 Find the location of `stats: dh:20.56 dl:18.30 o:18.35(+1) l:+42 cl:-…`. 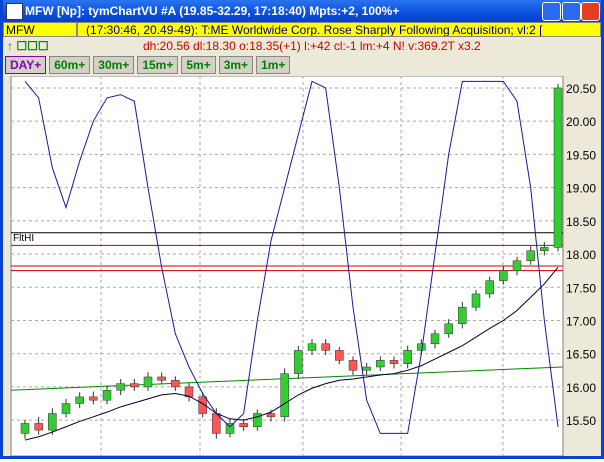

stats: dh:20.56 dl:18.30 o:18.35(+1) l:+42 cl:-… is located at coordinates (312, 46).